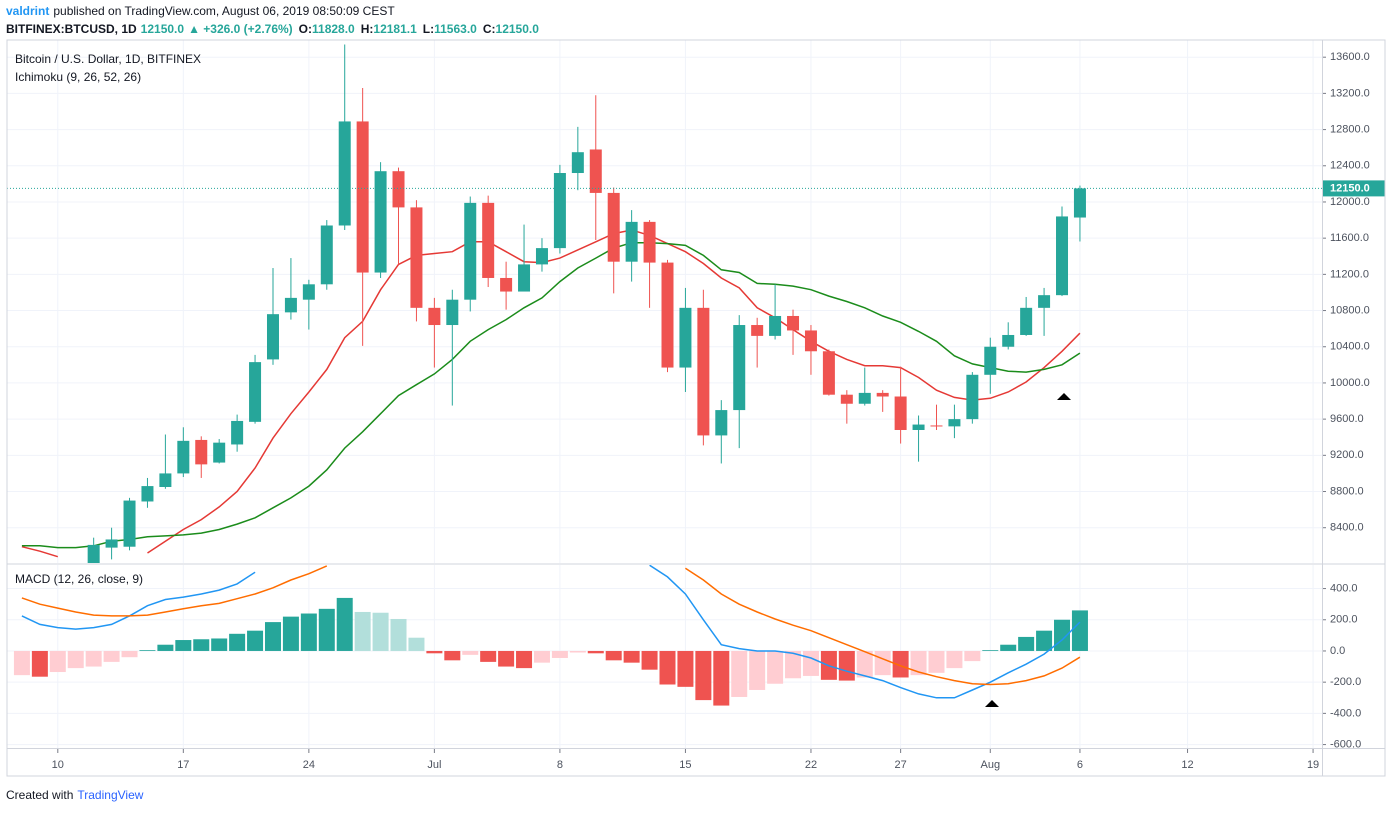  Describe the element at coordinates (1344, 588) in the screenshot. I see `y-tick-label: 400.0` at that location.